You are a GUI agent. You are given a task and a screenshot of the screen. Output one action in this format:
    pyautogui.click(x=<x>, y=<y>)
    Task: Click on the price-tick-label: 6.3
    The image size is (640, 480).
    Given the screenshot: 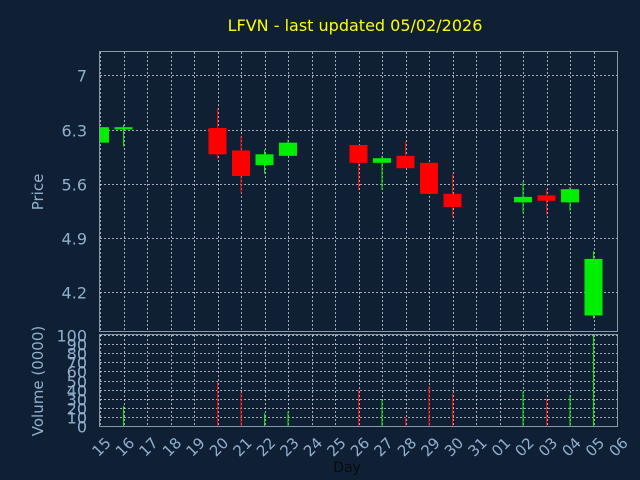 What is the action you would take?
    pyautogui.click(x=74, y=131)
    